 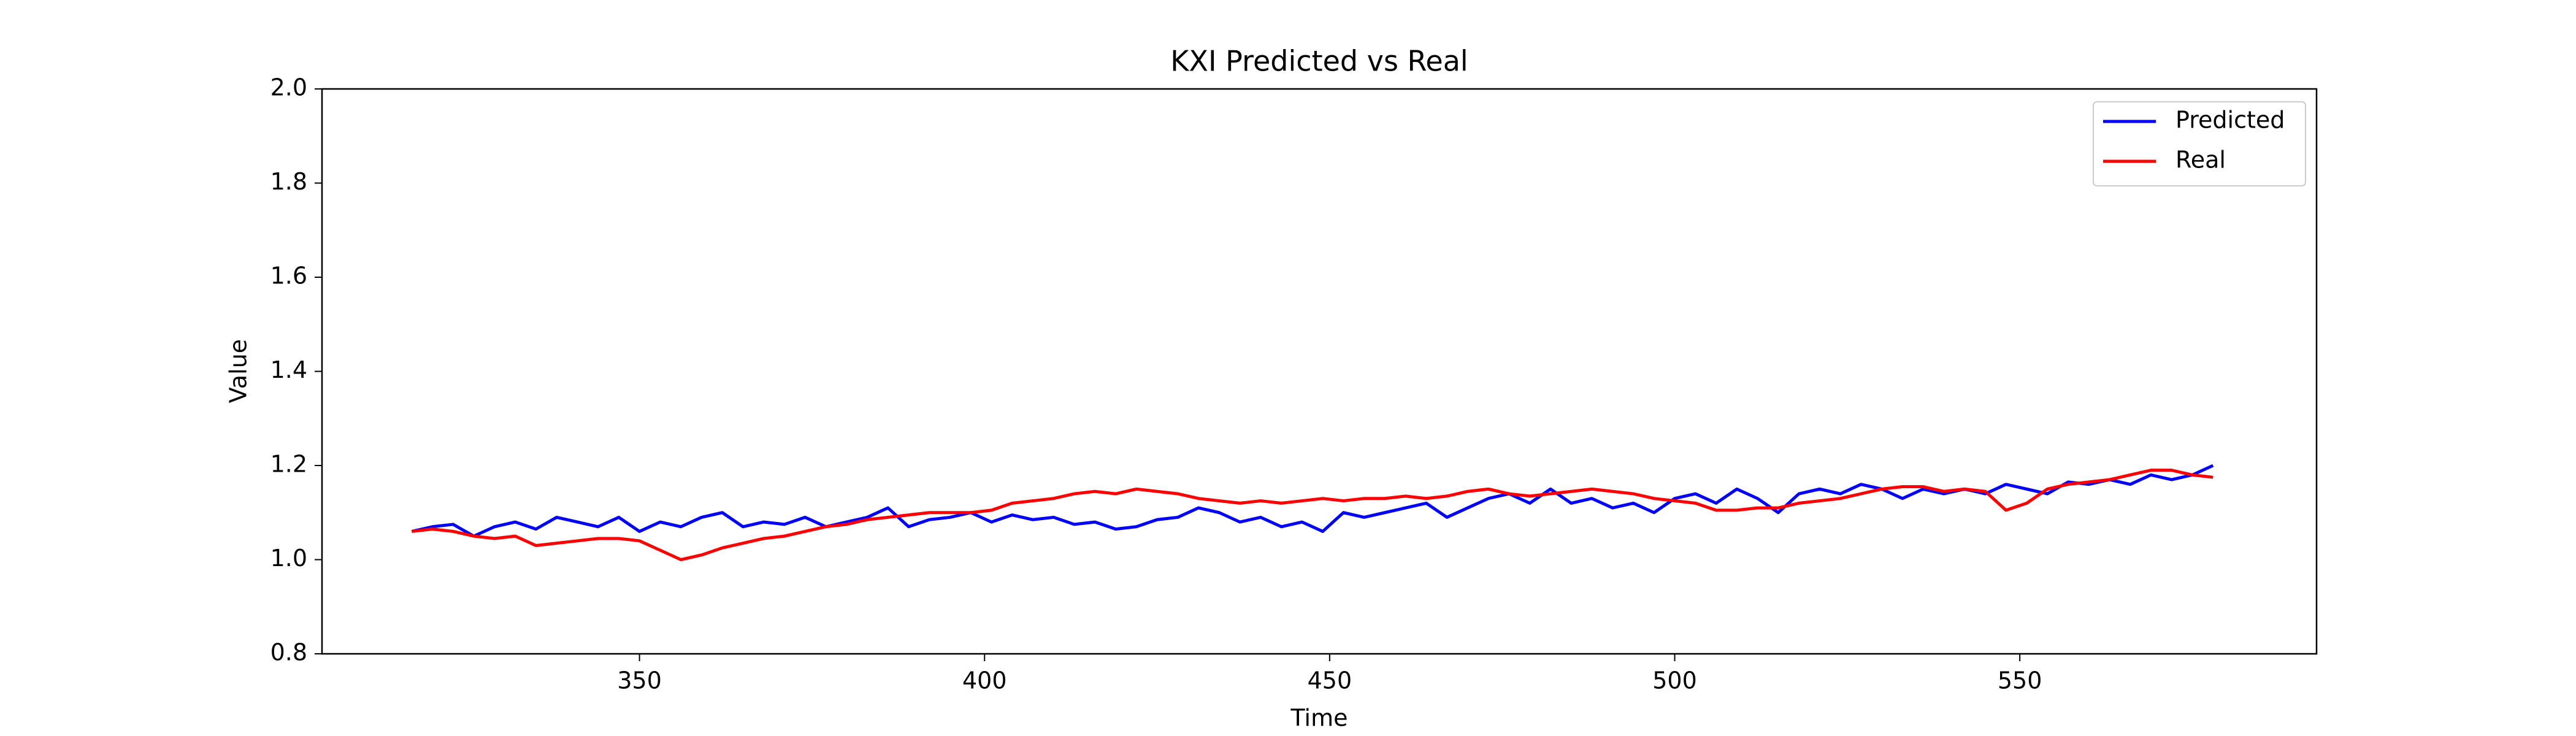 I want to click on y-tick-label: 1.6, so click(x=288, y=276).